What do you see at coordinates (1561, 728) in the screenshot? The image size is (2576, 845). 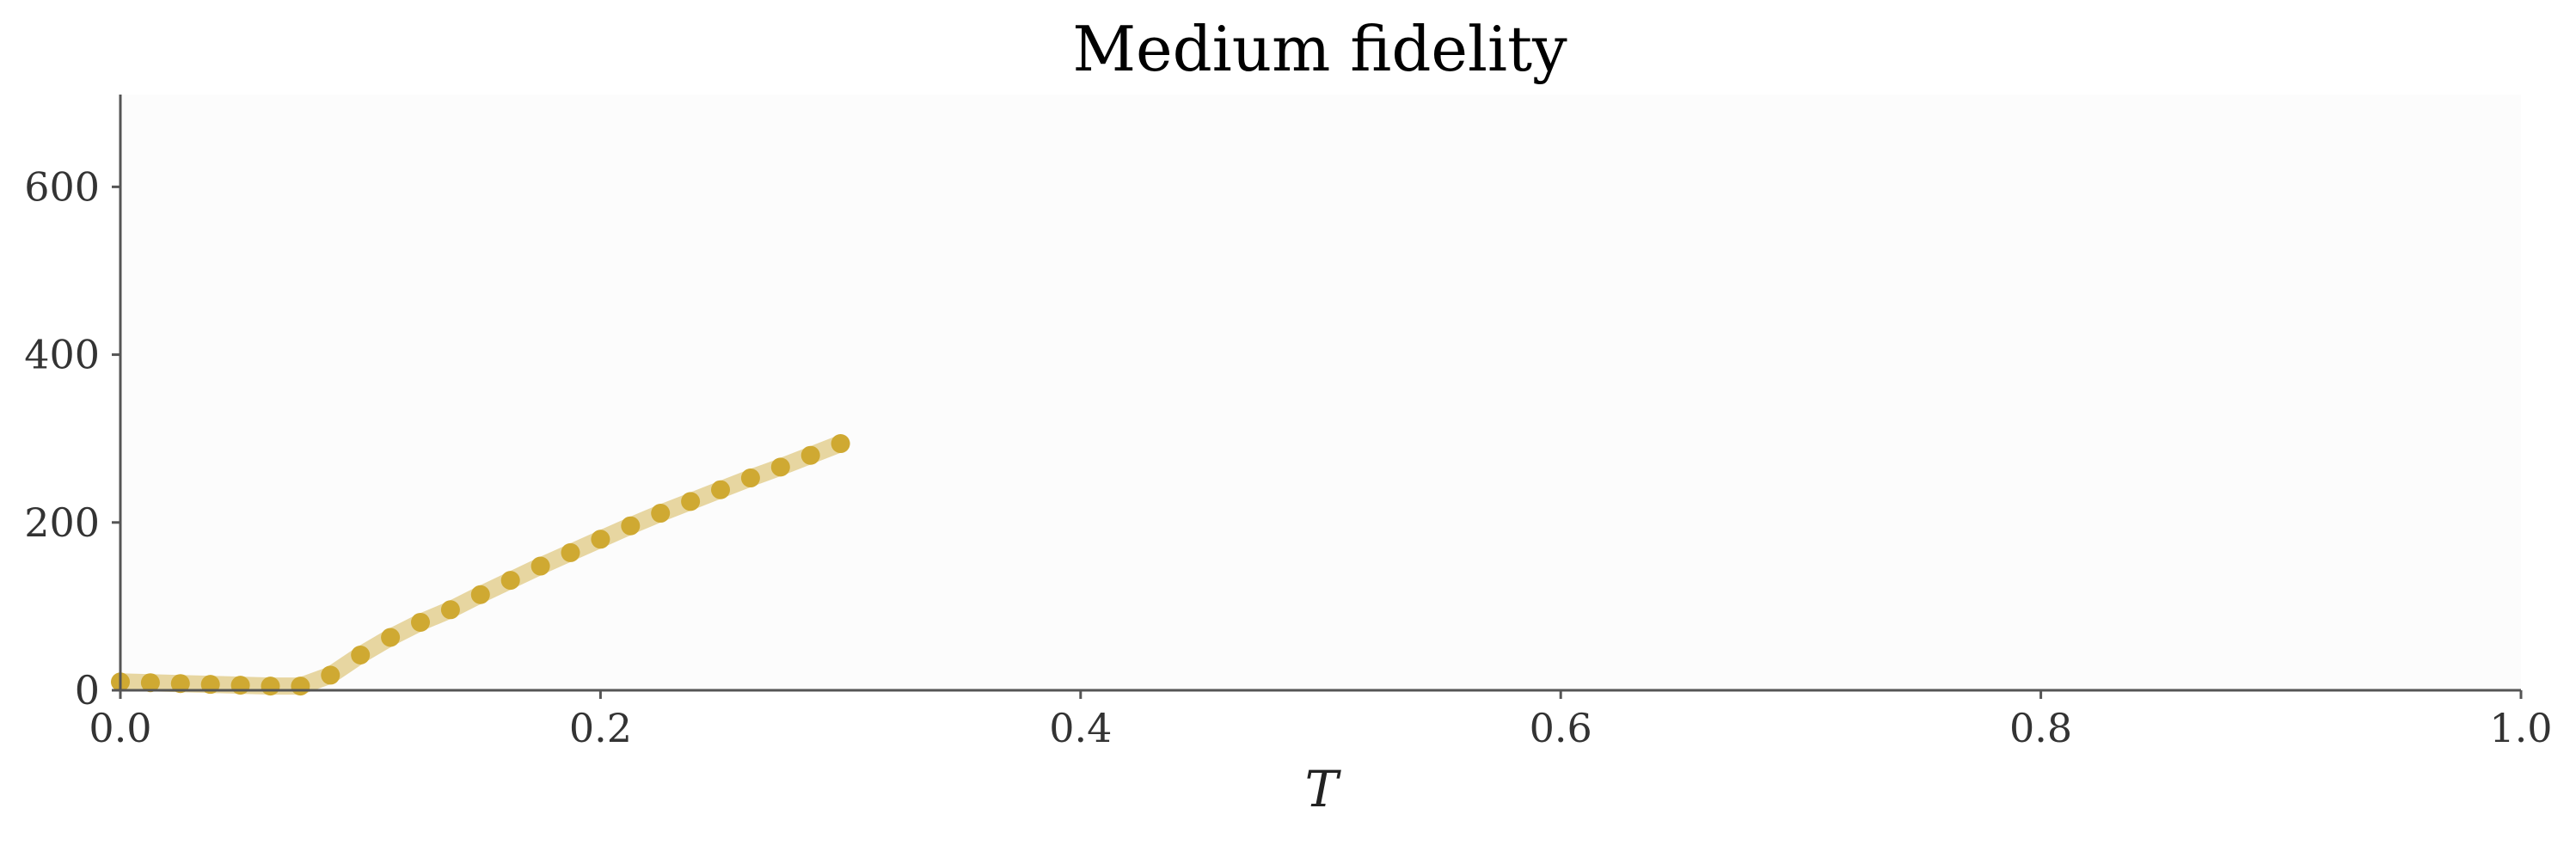 I see `x-tick-label: 0.6` at bounding box center [1561, 728].